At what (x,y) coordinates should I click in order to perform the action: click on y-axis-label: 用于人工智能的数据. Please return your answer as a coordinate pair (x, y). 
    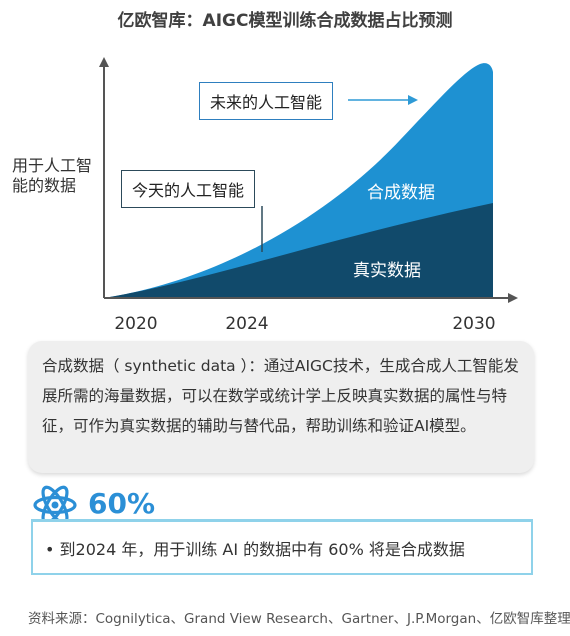
    Looking at the image, I should click on (52, 175).